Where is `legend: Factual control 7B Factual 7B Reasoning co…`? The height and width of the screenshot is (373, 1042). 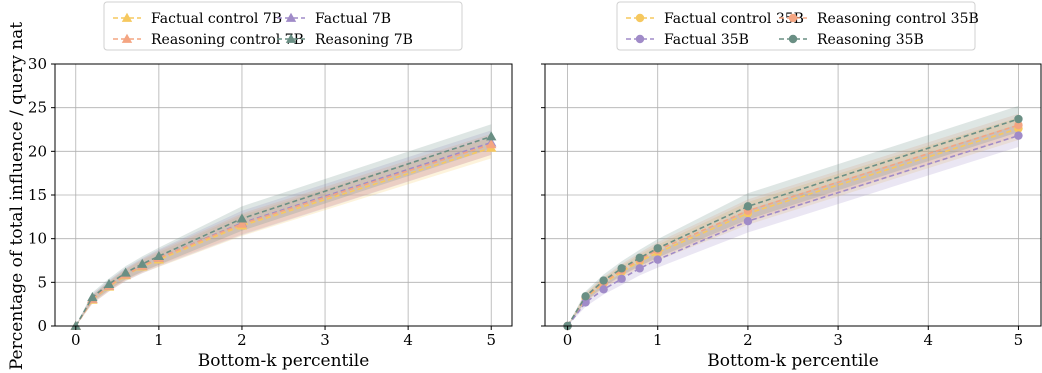 legend: Factual control 7B Factual 7B Reasoning co… is located at coordinates (283, 26).